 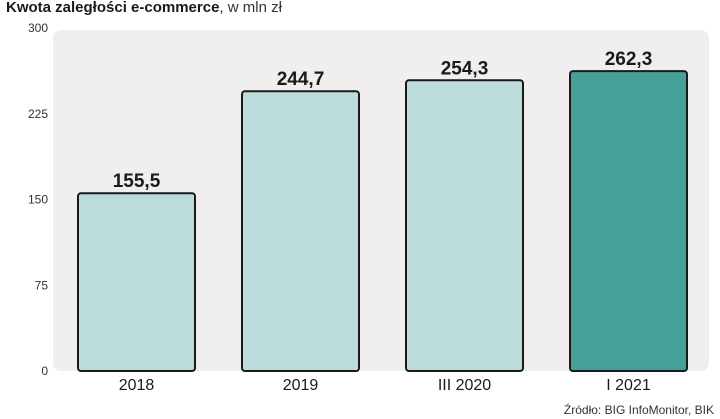 What do you see at coordinates (250, 8) in the screenshot?
I see `chart-title-unit: , w mln zł` at bounding box center [250, 8].